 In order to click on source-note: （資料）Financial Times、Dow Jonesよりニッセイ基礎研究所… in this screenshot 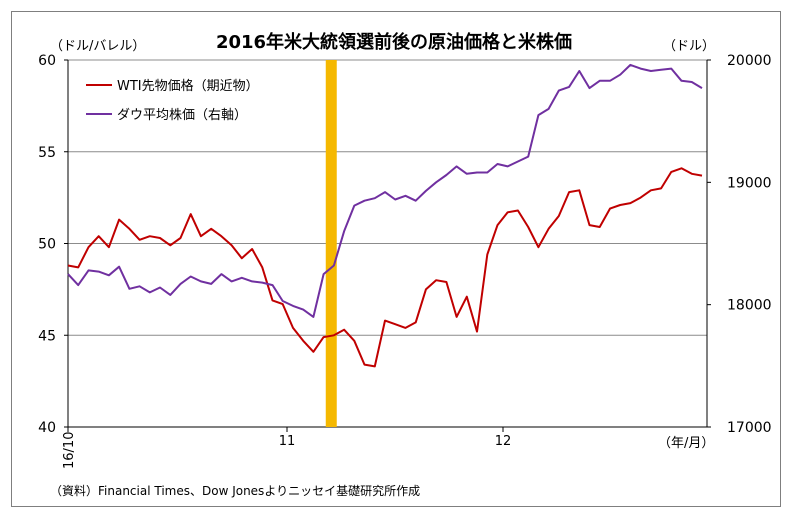, I will do `click(235, 490)`.